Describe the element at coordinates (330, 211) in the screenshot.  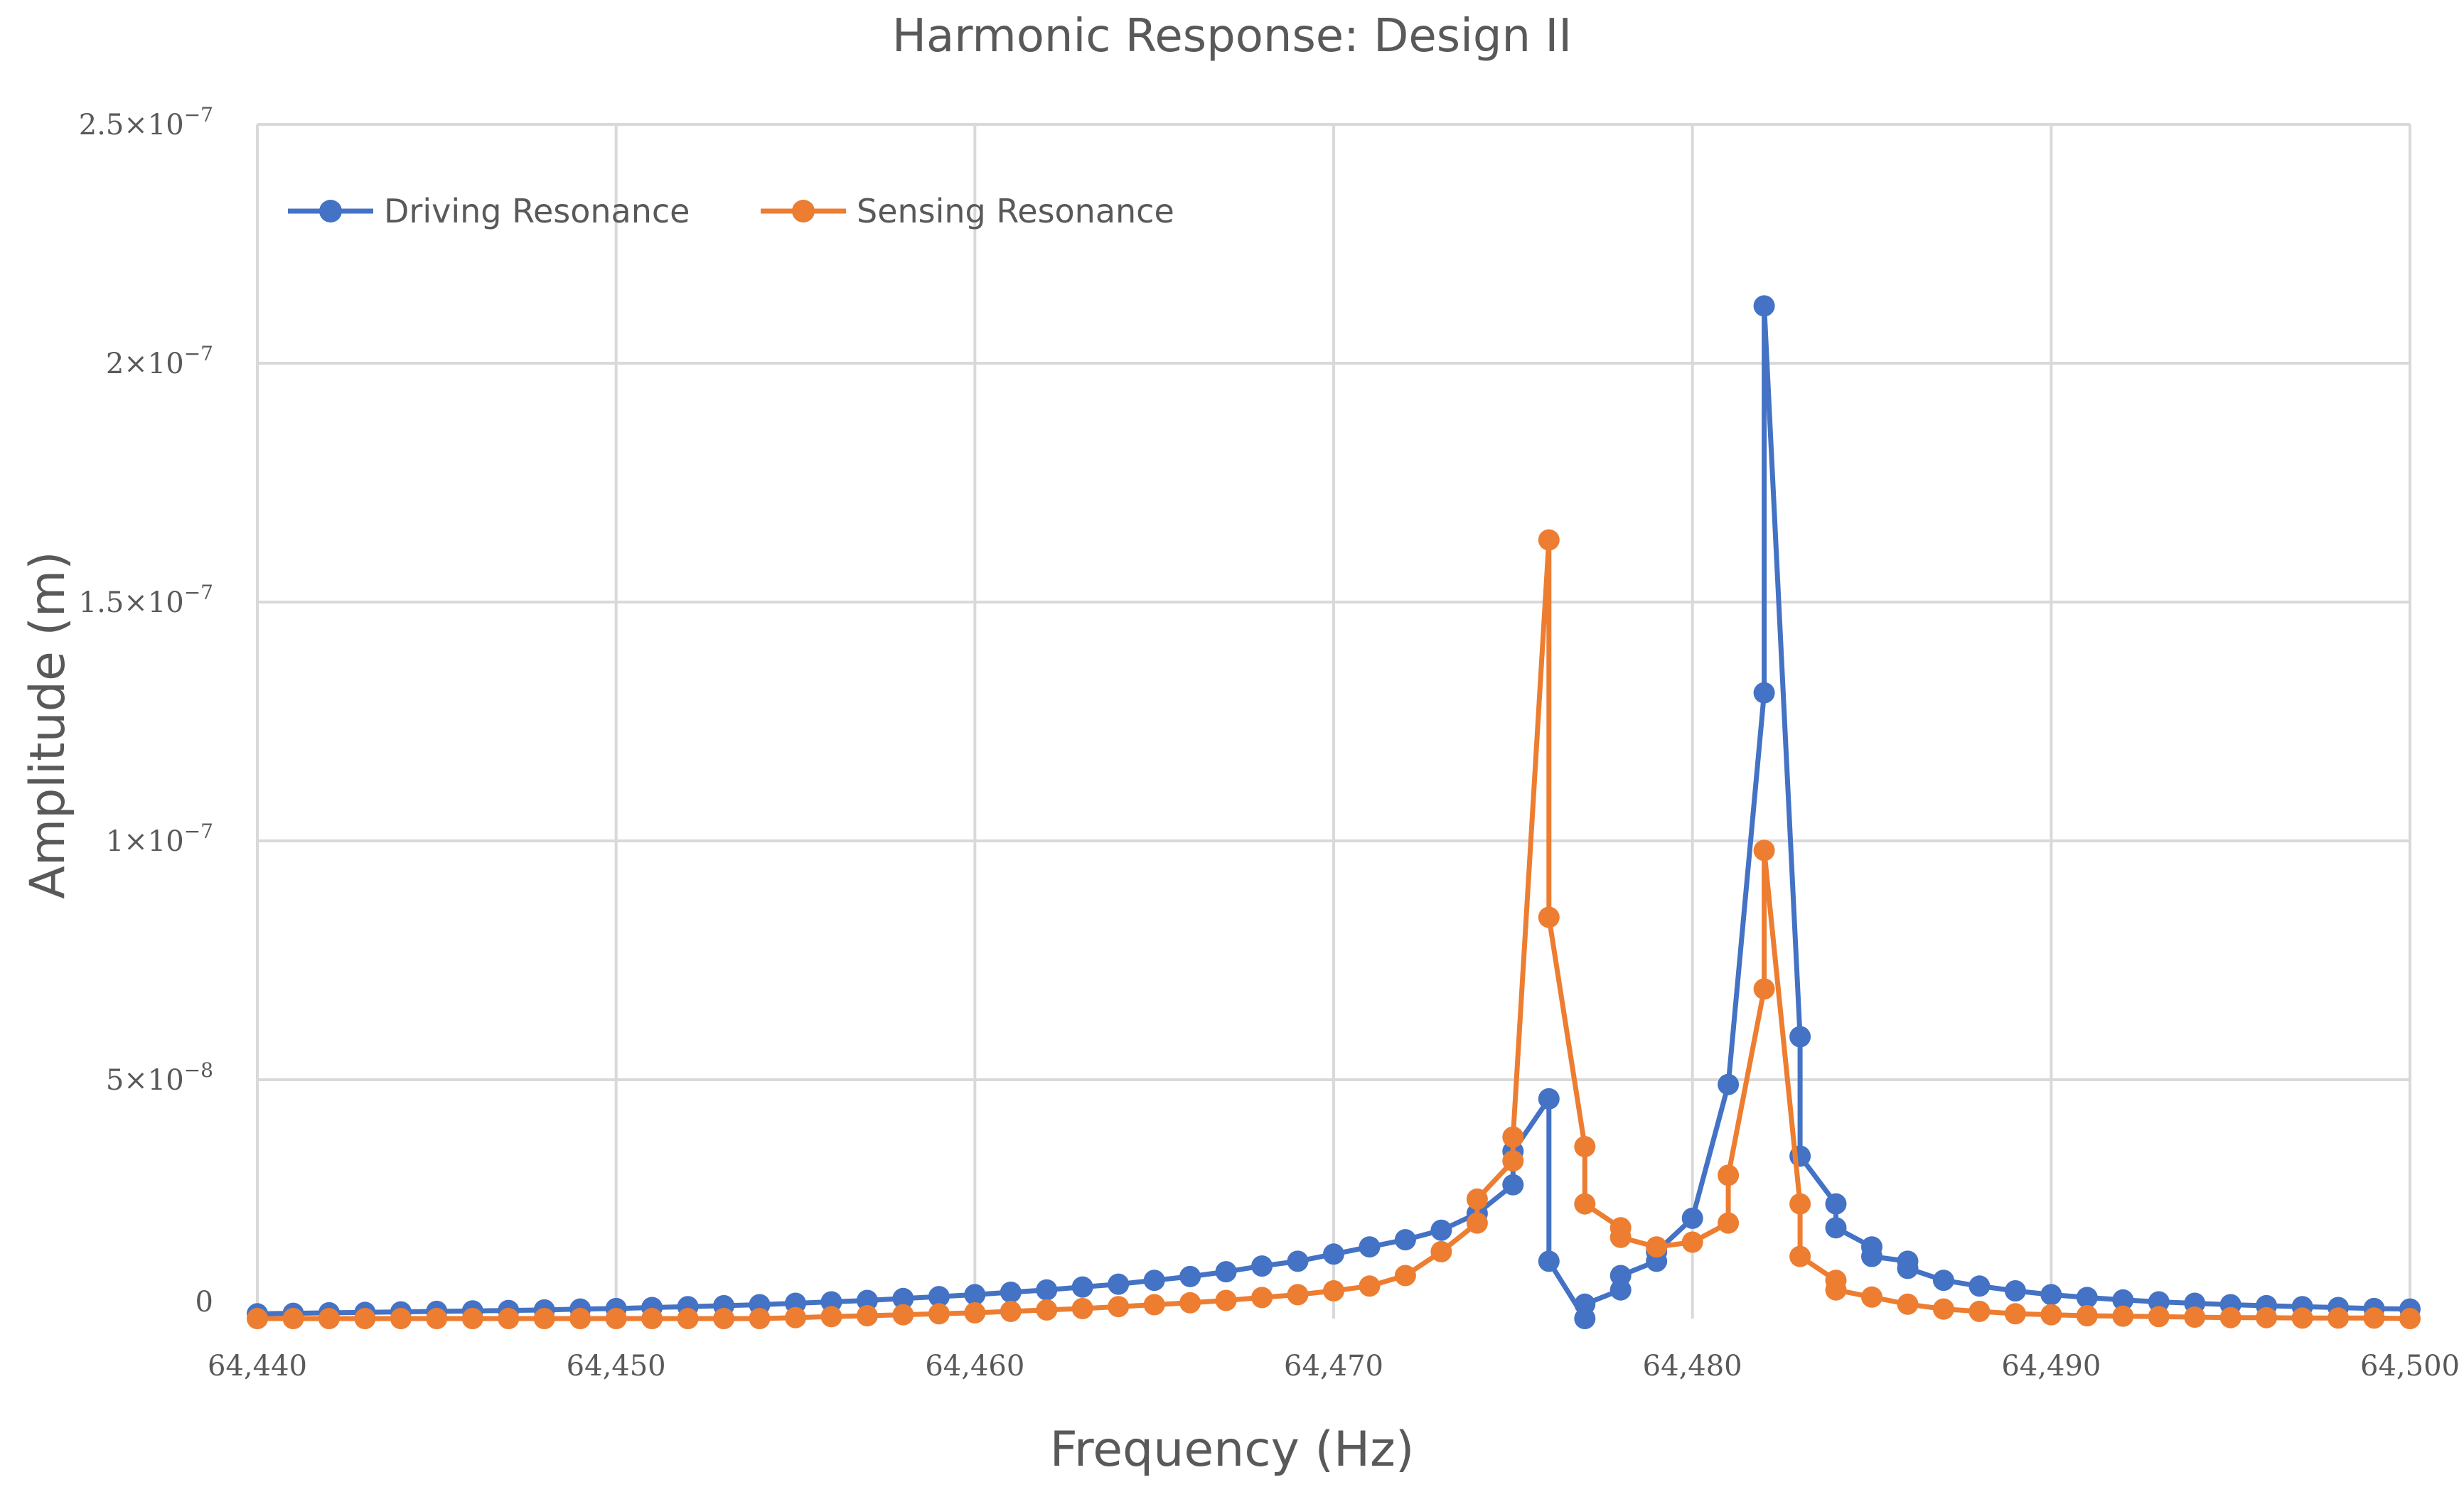
I see `legend-marker-driving` at that location.